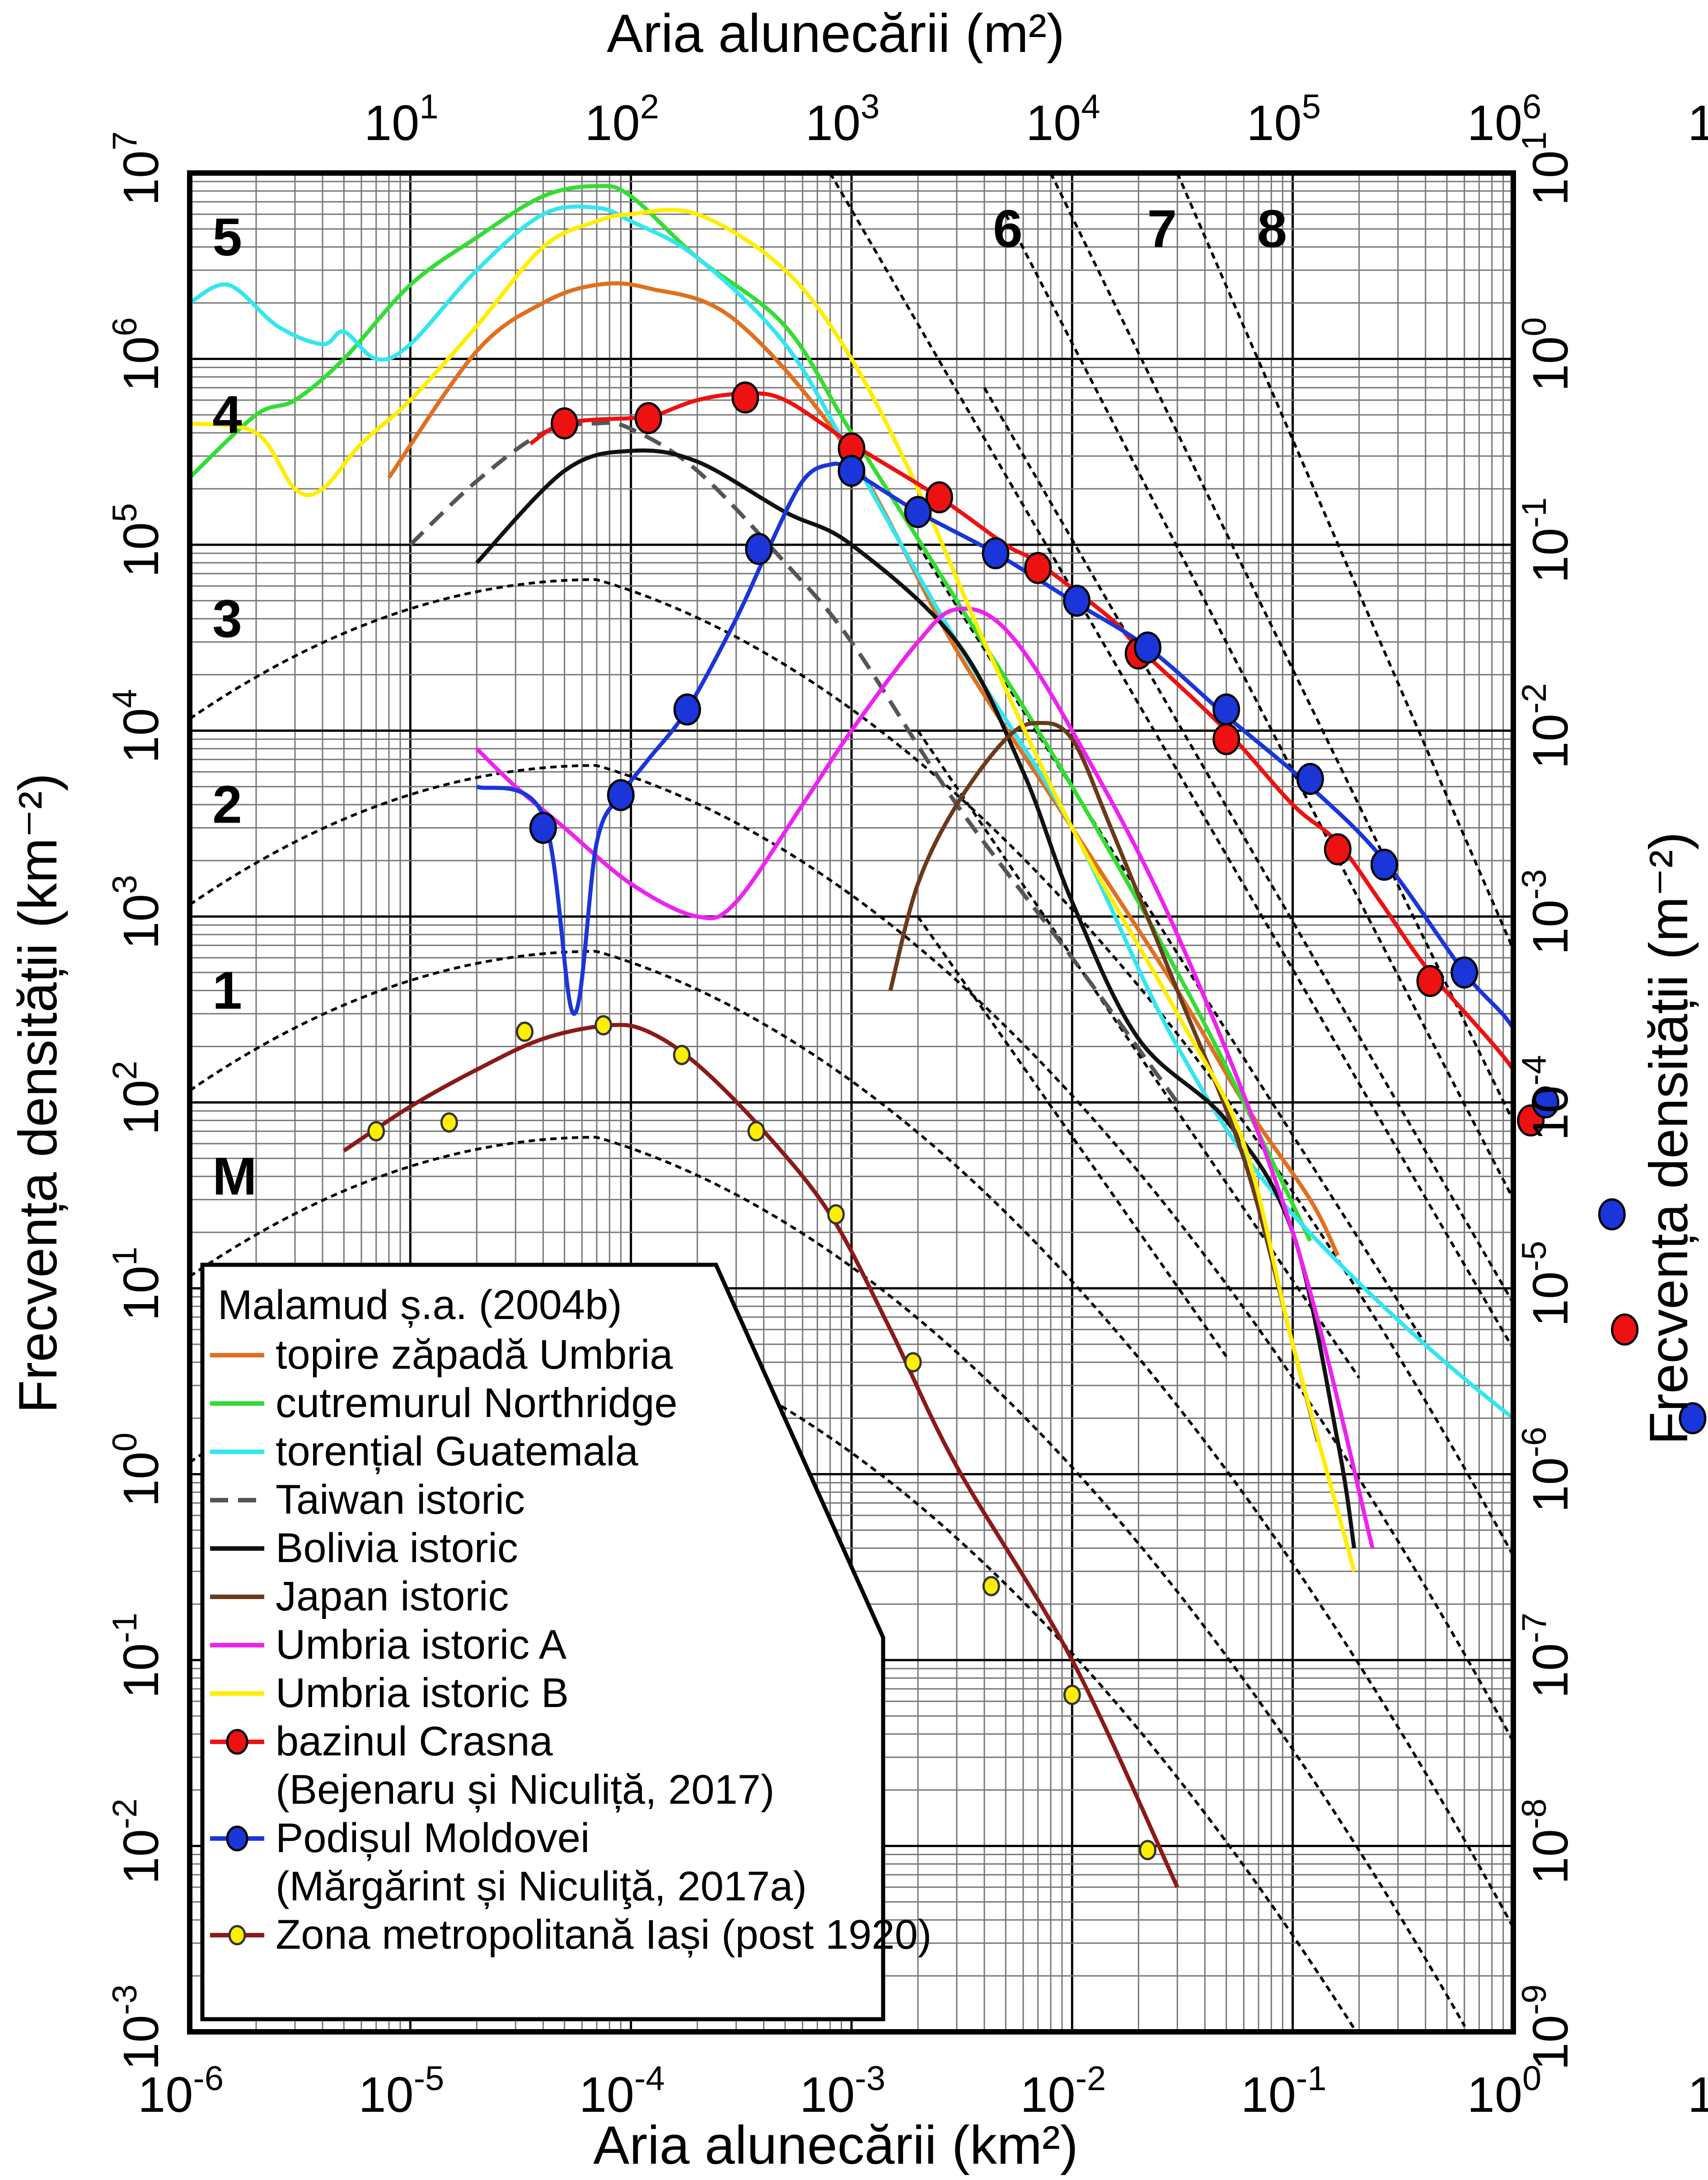  I want to click on x-axis-title-top: Aria alunecării (m²), so click(836, 33).